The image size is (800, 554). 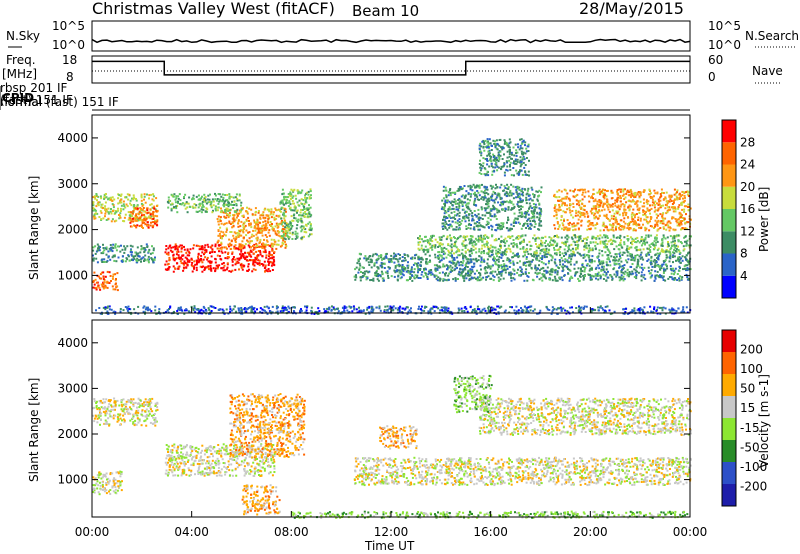 What do you see at coordinates (712, 77) in the screenshot?
I see `nave-tick-low: 0` at bounding box center [712, 77].